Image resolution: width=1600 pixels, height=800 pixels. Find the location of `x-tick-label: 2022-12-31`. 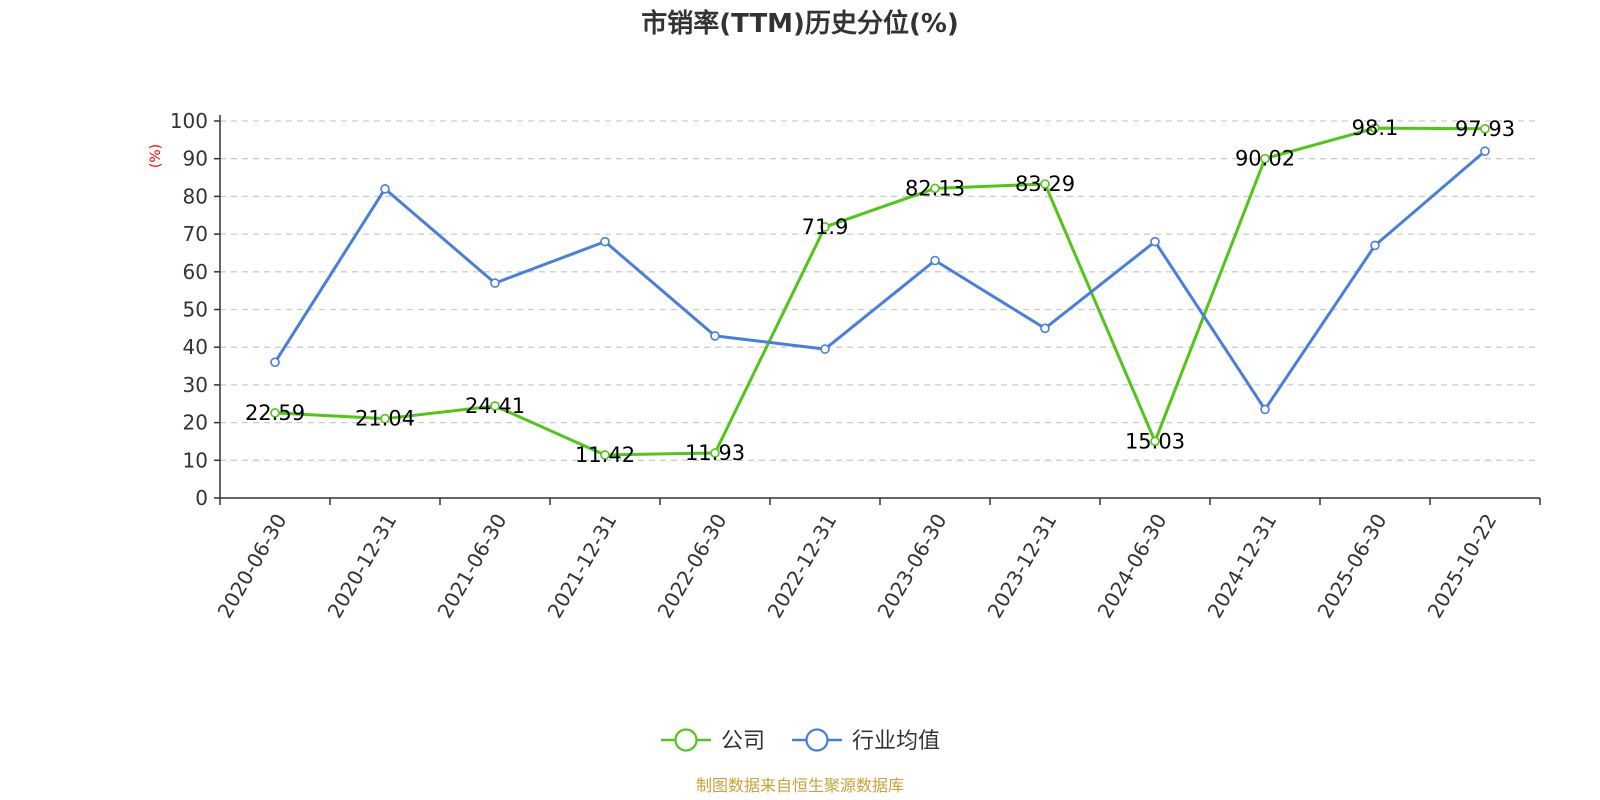

x-tick-label: 2022-12-31 is located at coordinates (802, 566).